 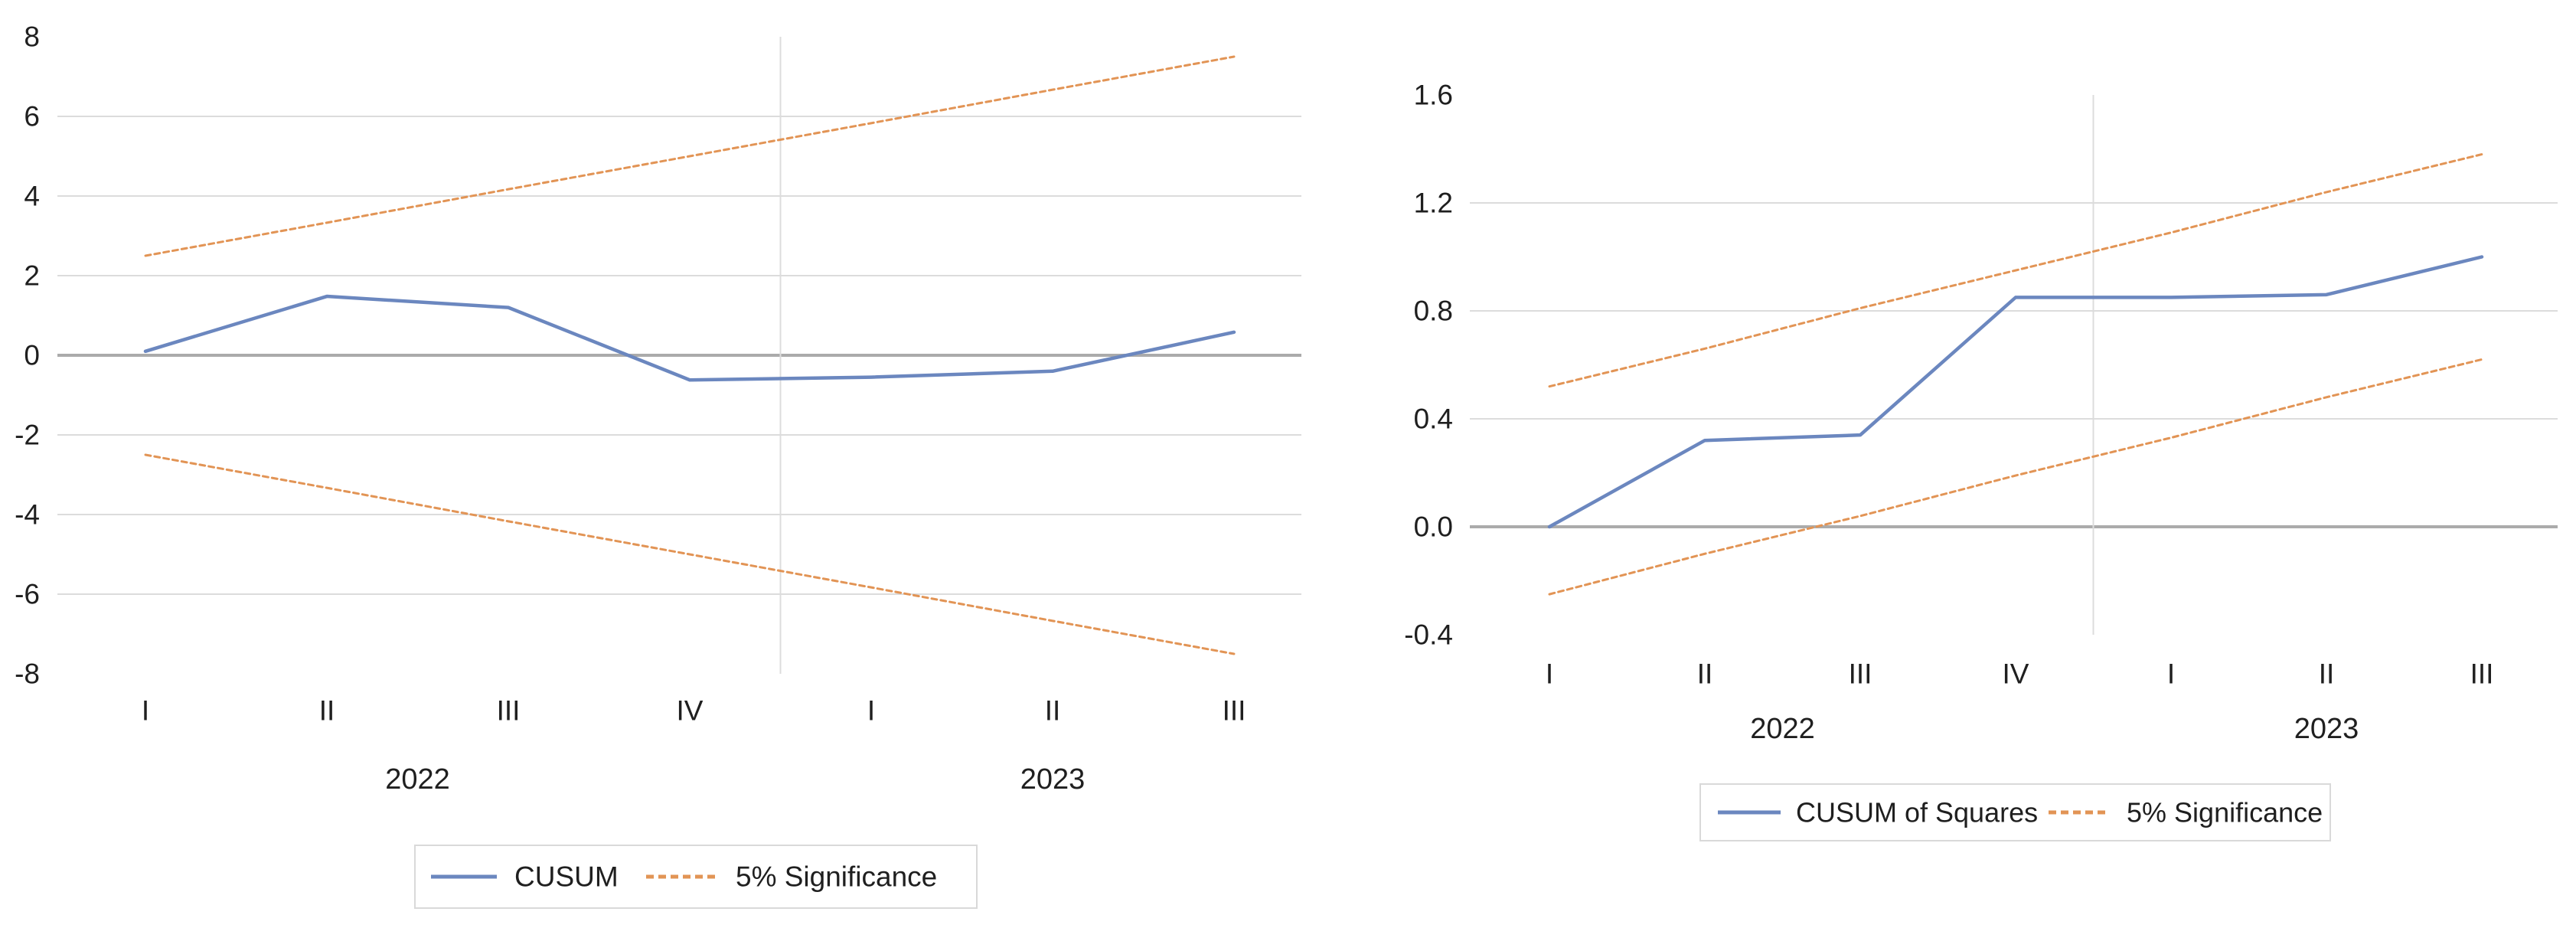 What do you see at coordinates (1428, 635) in the screenshot?
I see `y-axis-label: -0.4` at bounding box center [1428, 635].